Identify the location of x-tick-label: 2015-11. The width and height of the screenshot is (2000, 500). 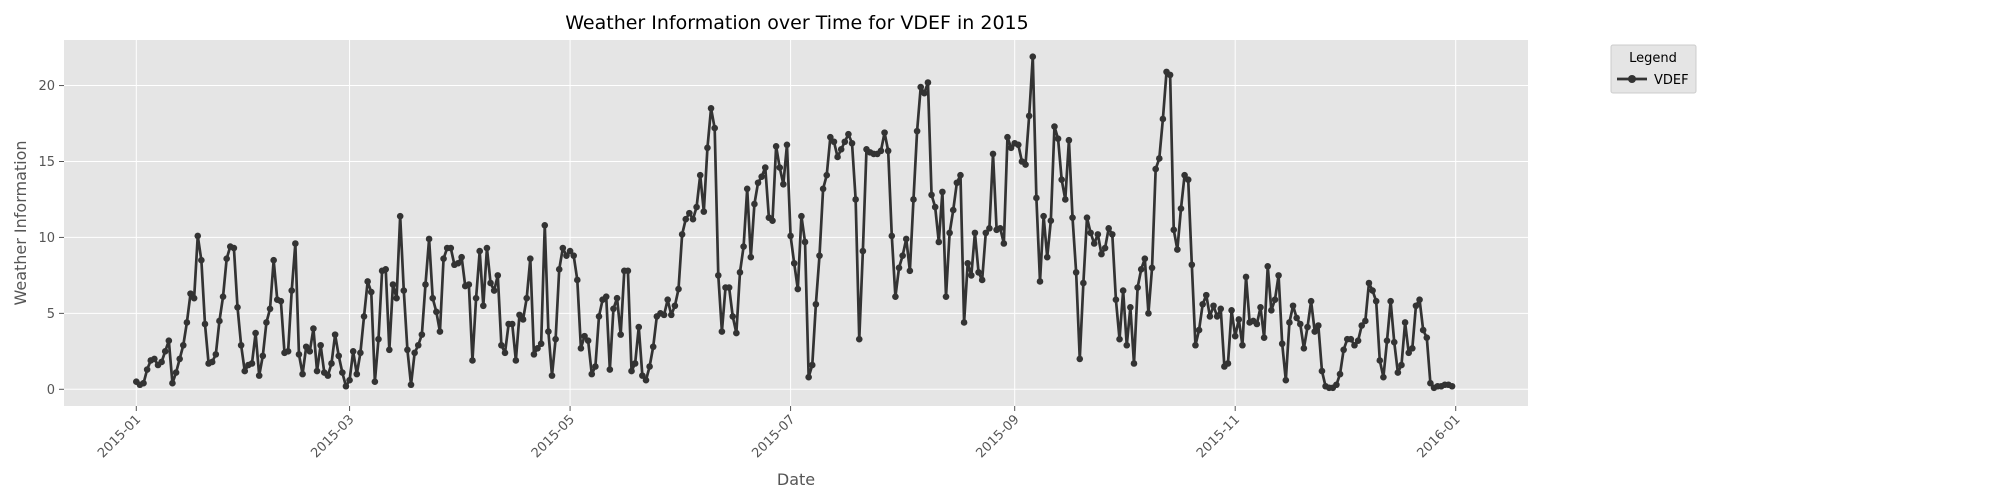
(1218, 436).